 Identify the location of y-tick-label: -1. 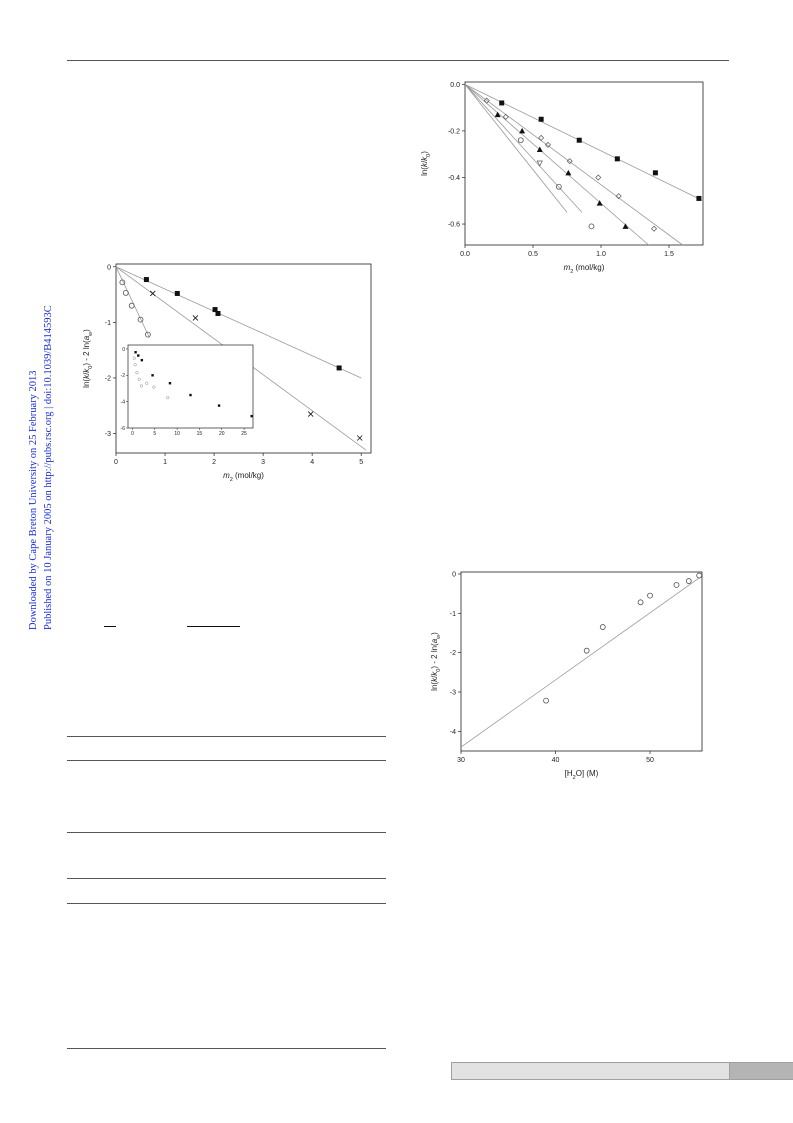
(453, 614).